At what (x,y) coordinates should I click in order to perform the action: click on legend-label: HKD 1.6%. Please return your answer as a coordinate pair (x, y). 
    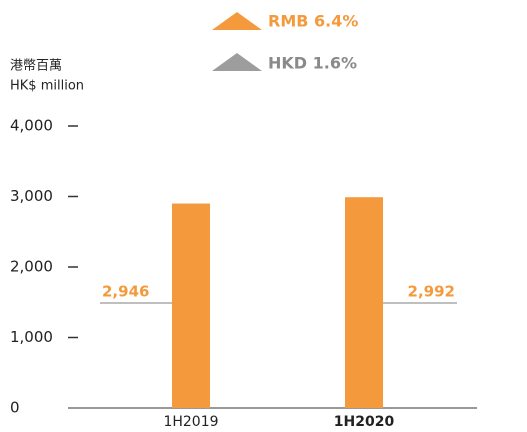
    Looking at the image, I should click on (312, 63).